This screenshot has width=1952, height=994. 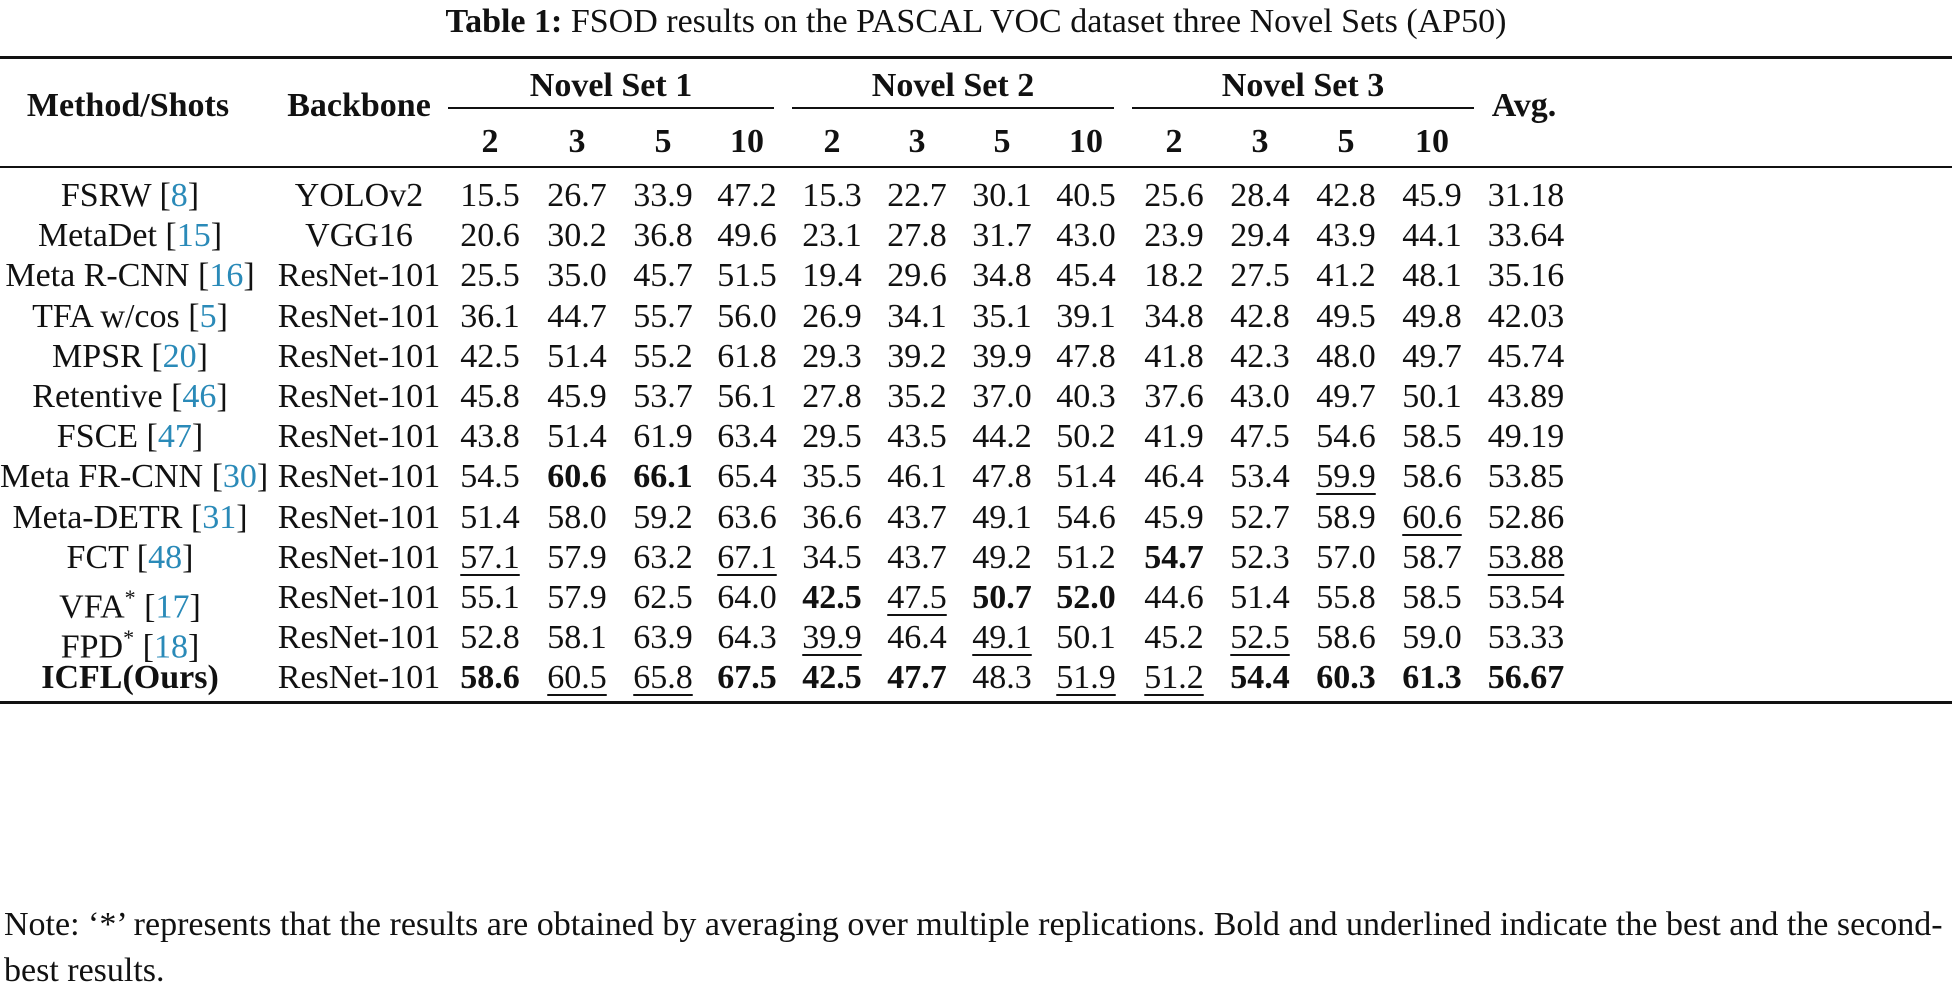 What do you see at coordinates (170, 647) in the screenshot?
I see `citation-link: 18` at bounding box center [170, 647].